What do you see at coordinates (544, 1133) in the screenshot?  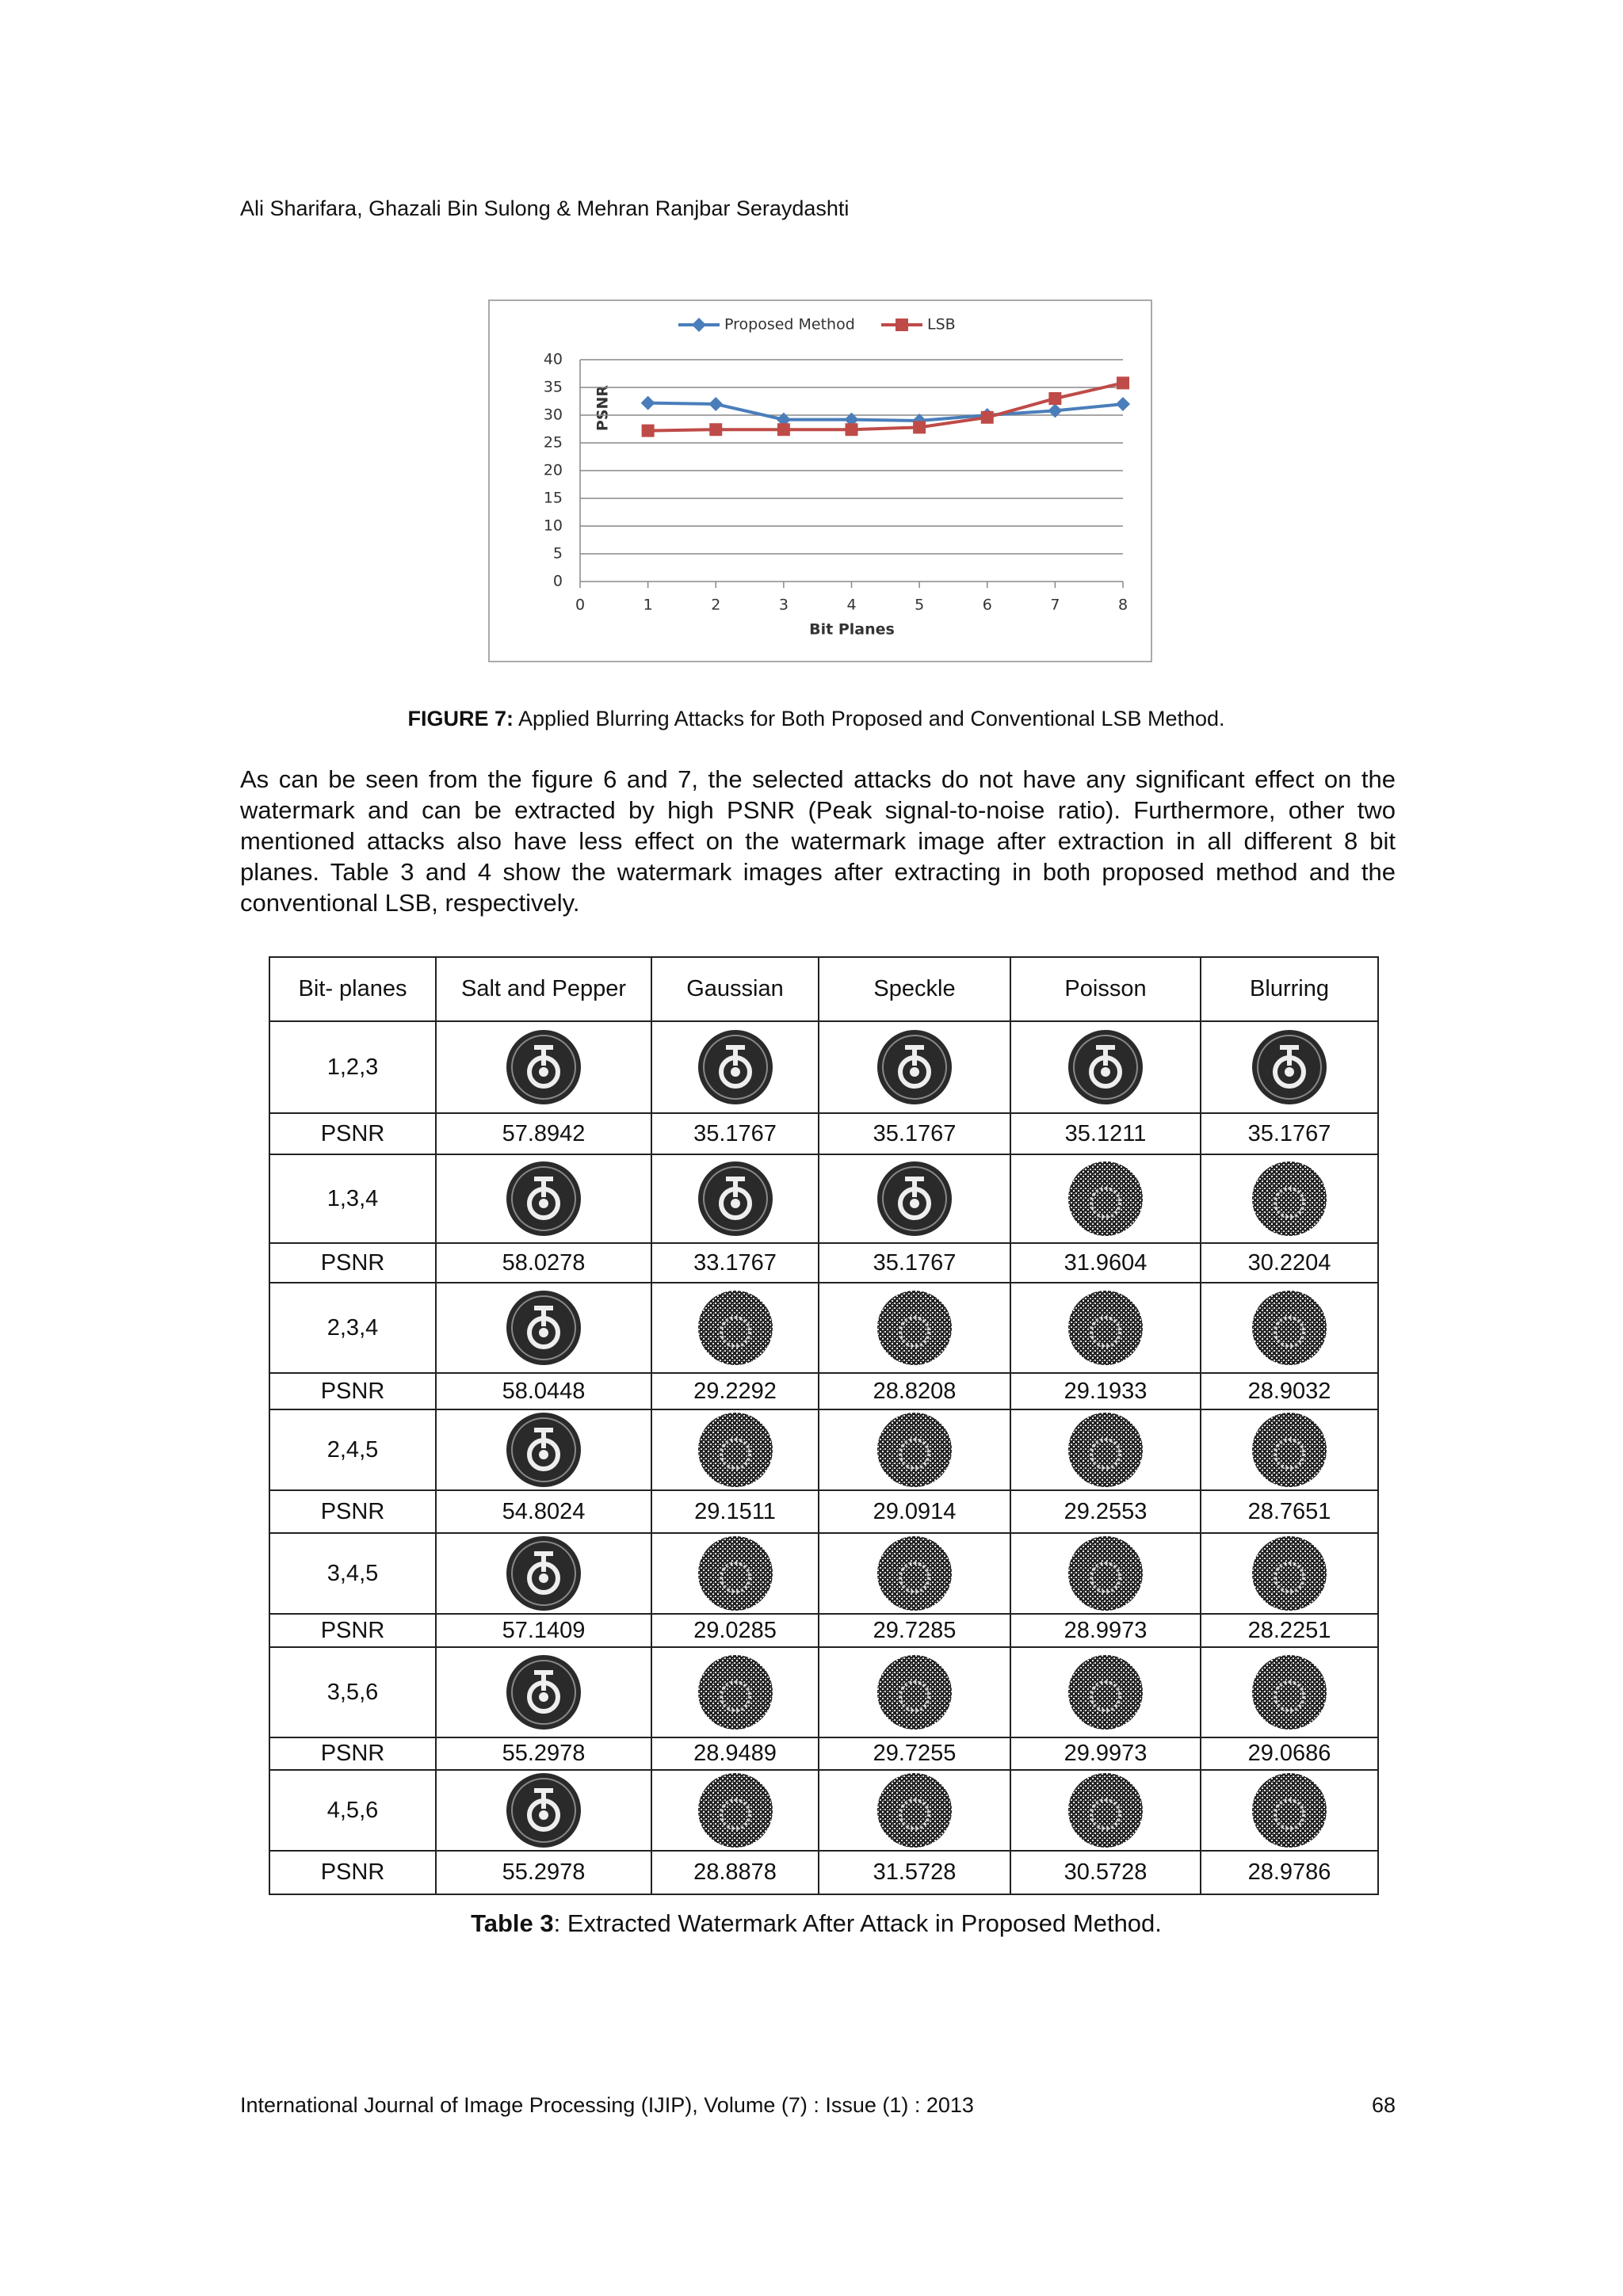 I see `psnr-value: 57.8942` at bounding box center [544, 1133].